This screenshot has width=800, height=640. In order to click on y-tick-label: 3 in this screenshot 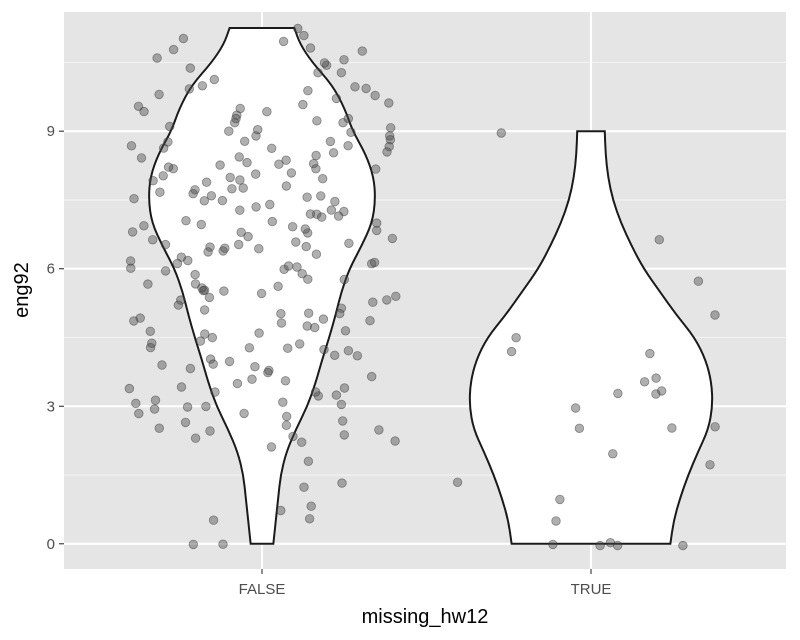, I will do `click(51, 406)`.